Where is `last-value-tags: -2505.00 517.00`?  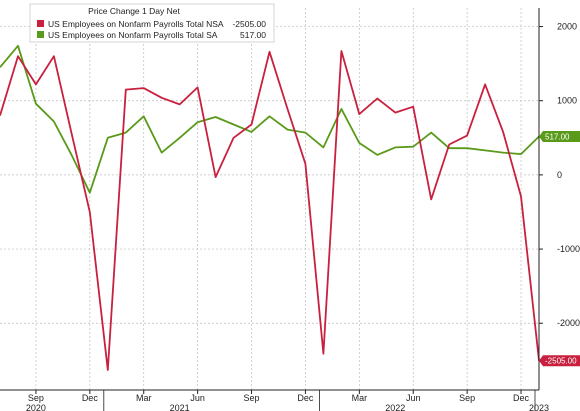 last-value-tags: -2505.00 517.00 is located at coordinates (559, 249).